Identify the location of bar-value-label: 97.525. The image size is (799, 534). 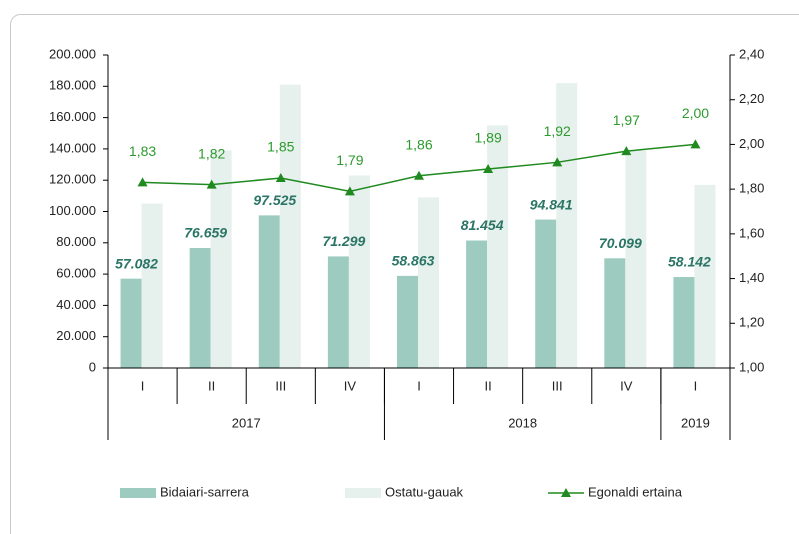
(274, 200).